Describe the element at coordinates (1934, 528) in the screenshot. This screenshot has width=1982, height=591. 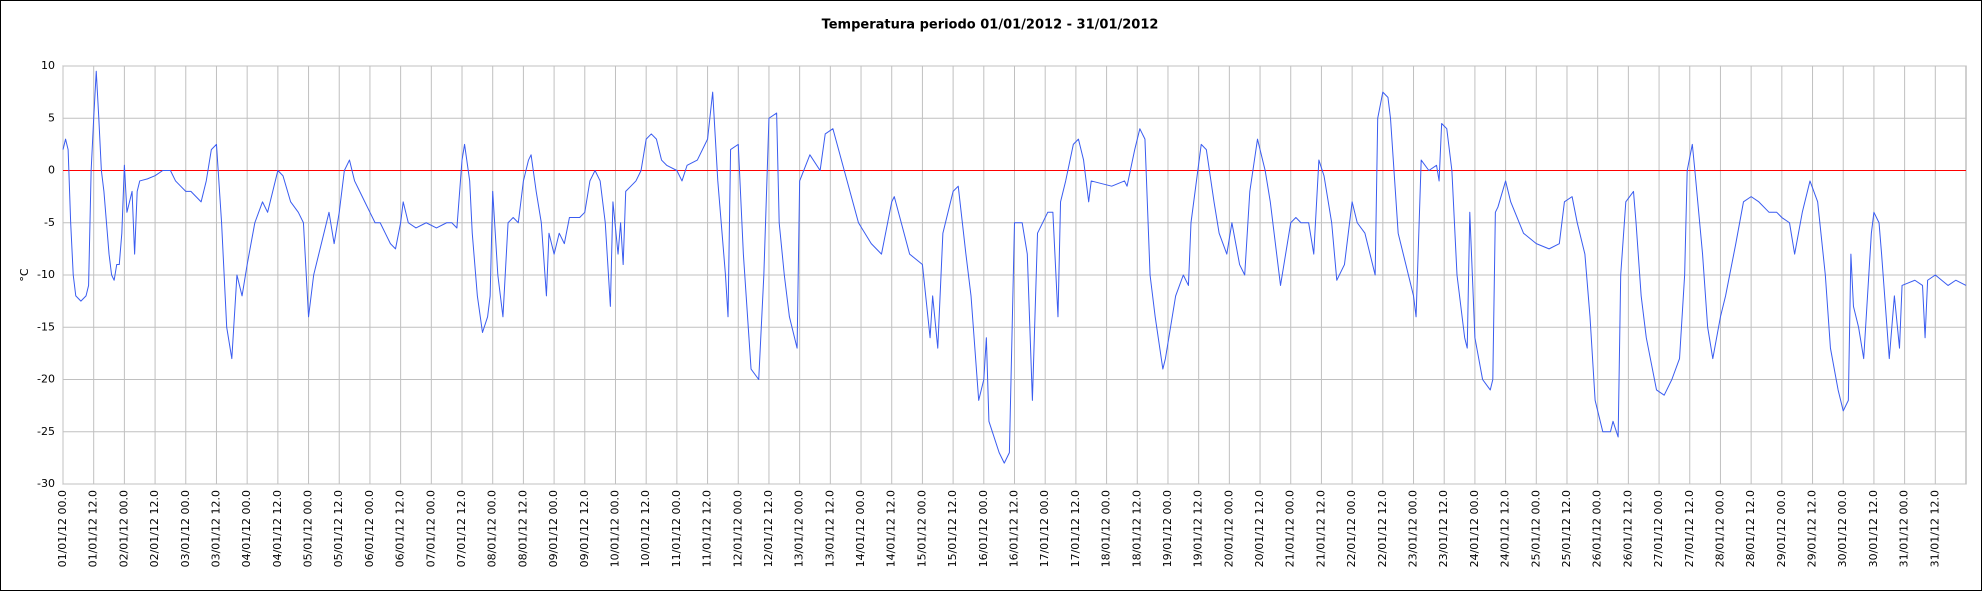
I see `x-tick-label: 31/01/12 12.0` at that location.